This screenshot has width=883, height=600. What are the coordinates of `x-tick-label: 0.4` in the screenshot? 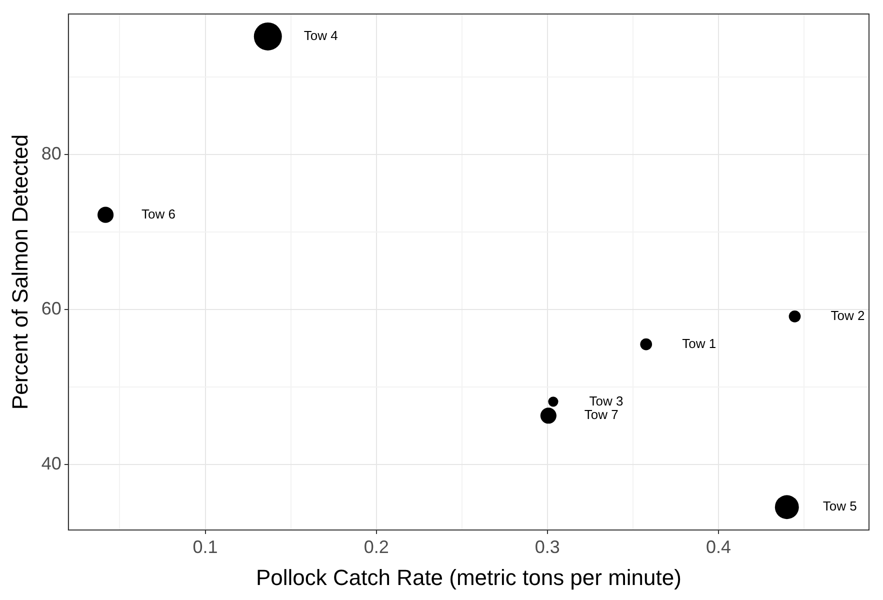 It's located at (718, 546).